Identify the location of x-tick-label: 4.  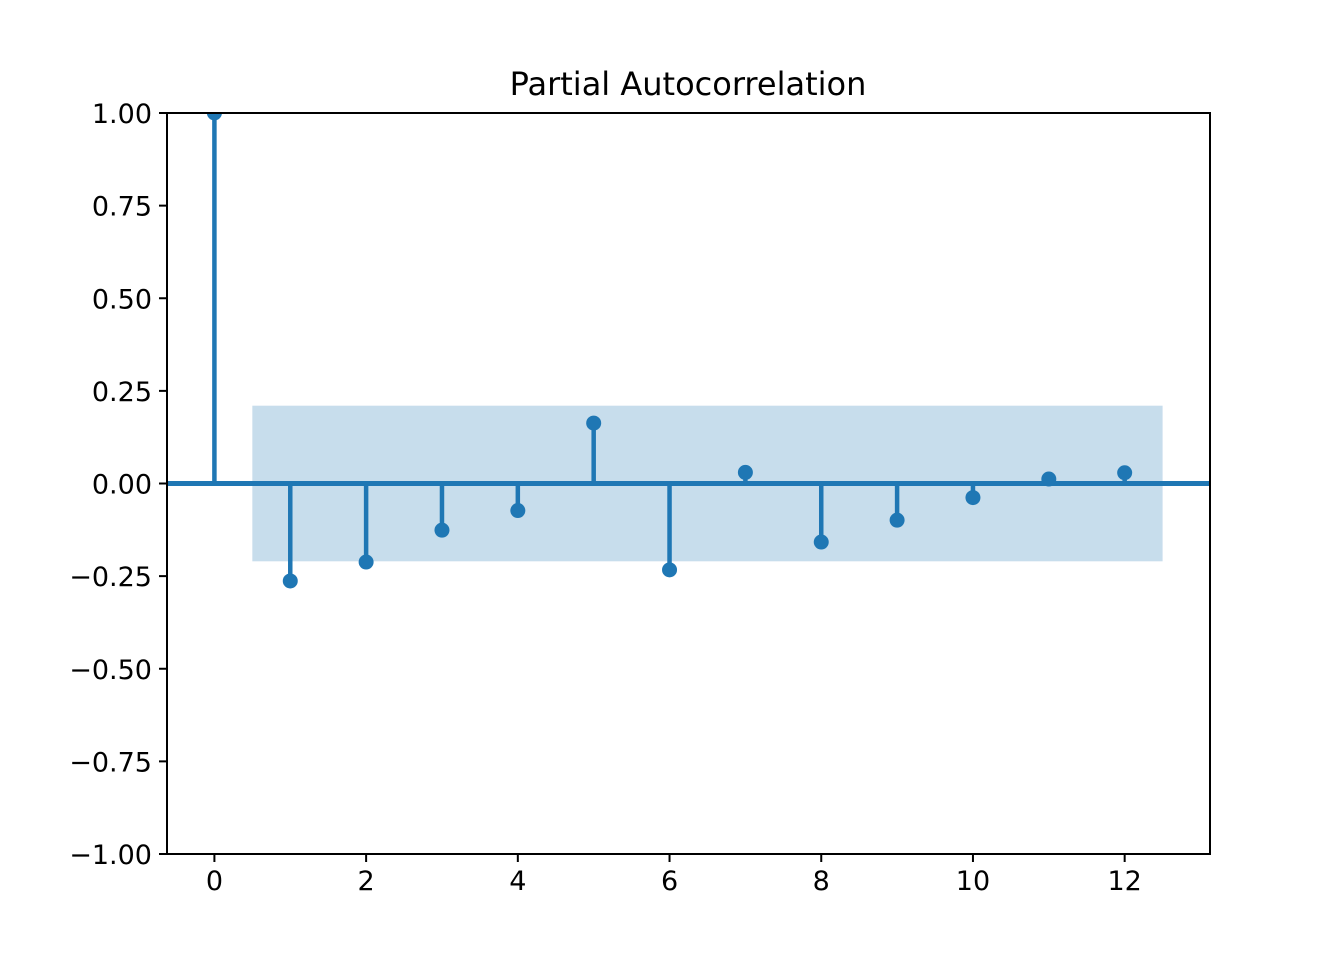
(517, 881).